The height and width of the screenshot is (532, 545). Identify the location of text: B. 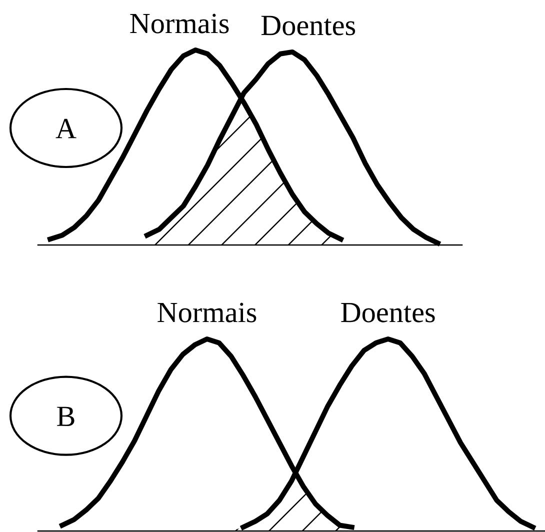
(65, 416).